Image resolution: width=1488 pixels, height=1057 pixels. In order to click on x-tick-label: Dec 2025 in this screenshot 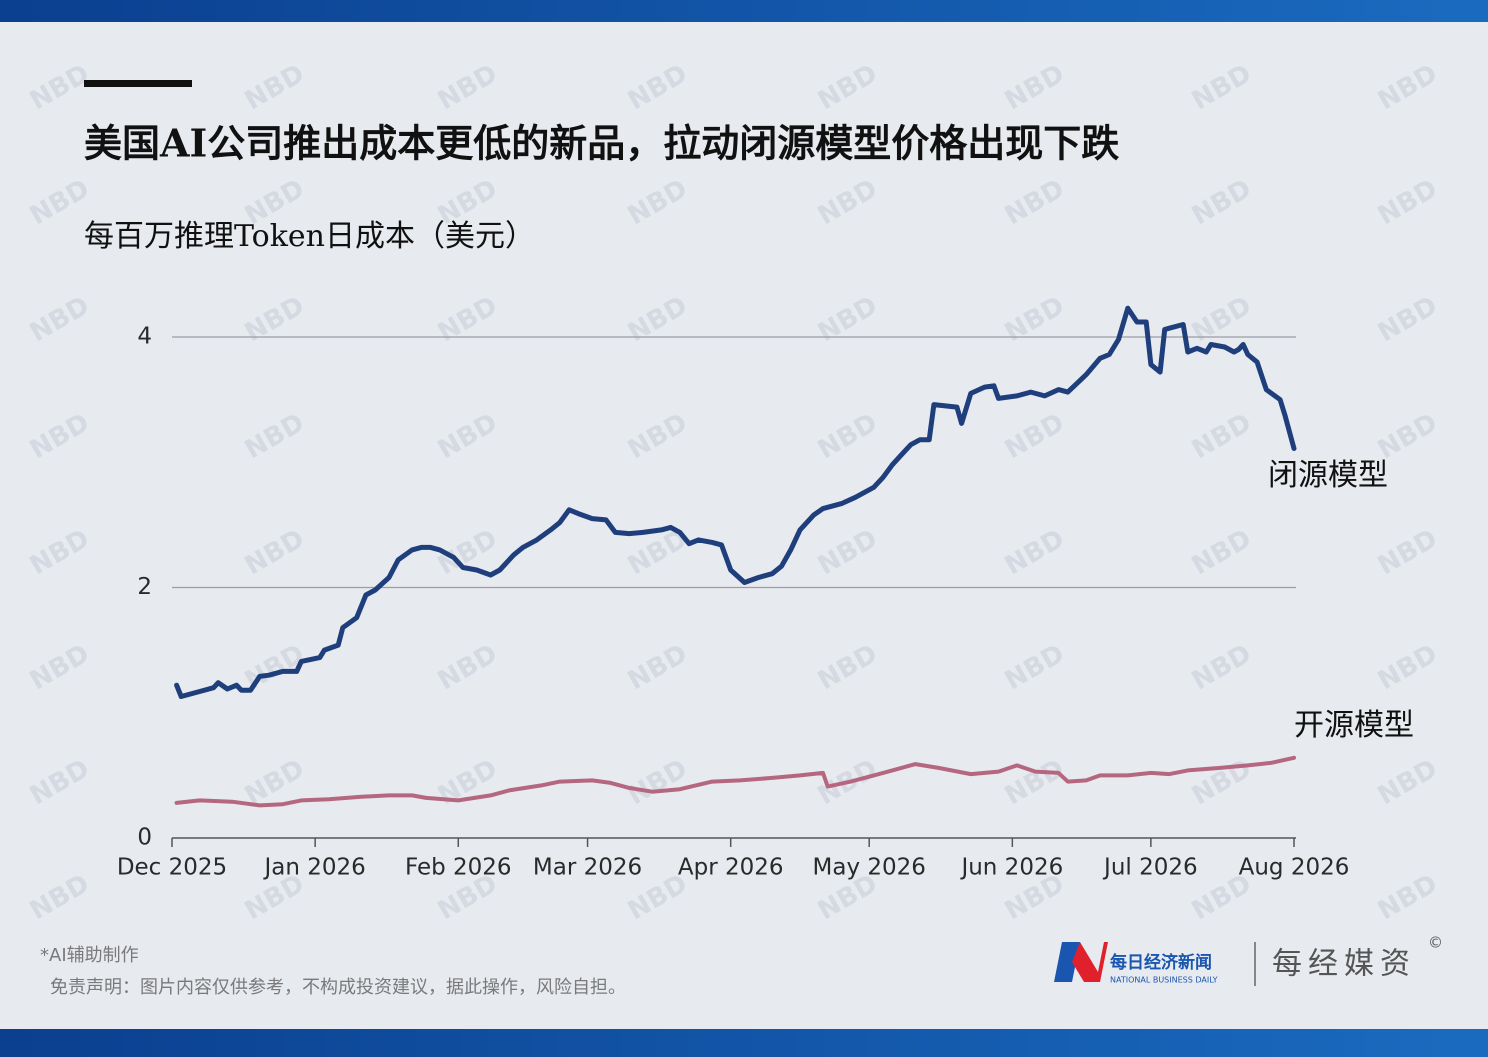, I will do `click(172, 868)`.